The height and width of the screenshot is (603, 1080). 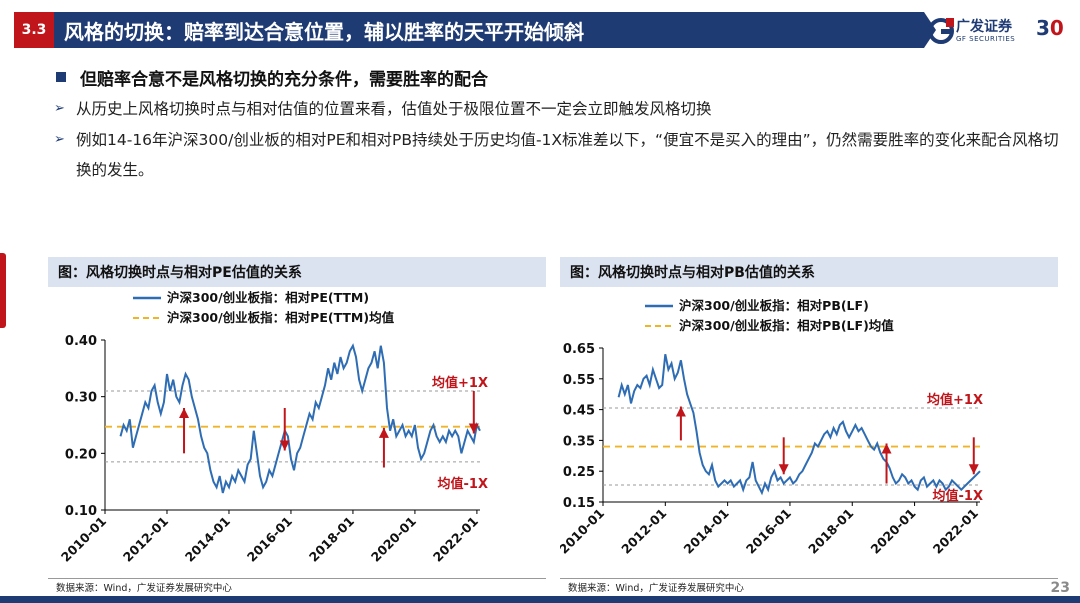 What do you see at coordinates (144, 588) in the screenshot?
I see `pe-chart-source: 数据来源：Wind，广发证券发展研究中心` at bounding box center [144, 588].